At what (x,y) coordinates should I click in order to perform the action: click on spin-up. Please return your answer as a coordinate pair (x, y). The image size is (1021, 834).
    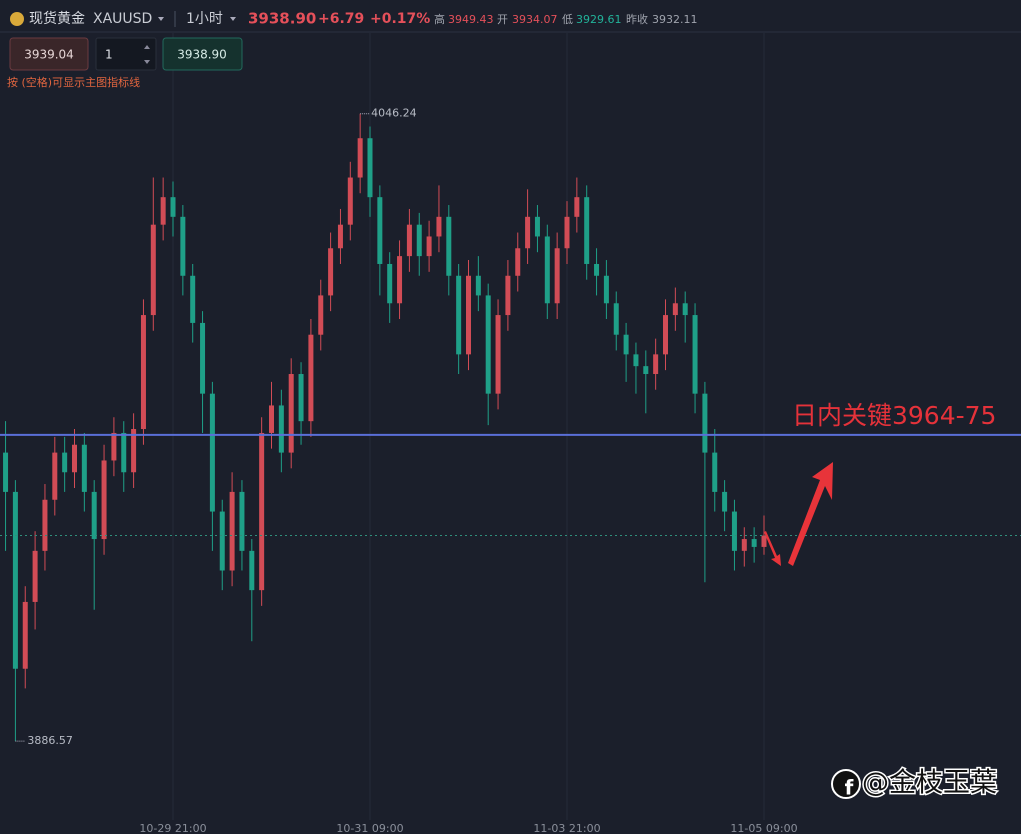
    Looking at the image, I should click on (147, 47).